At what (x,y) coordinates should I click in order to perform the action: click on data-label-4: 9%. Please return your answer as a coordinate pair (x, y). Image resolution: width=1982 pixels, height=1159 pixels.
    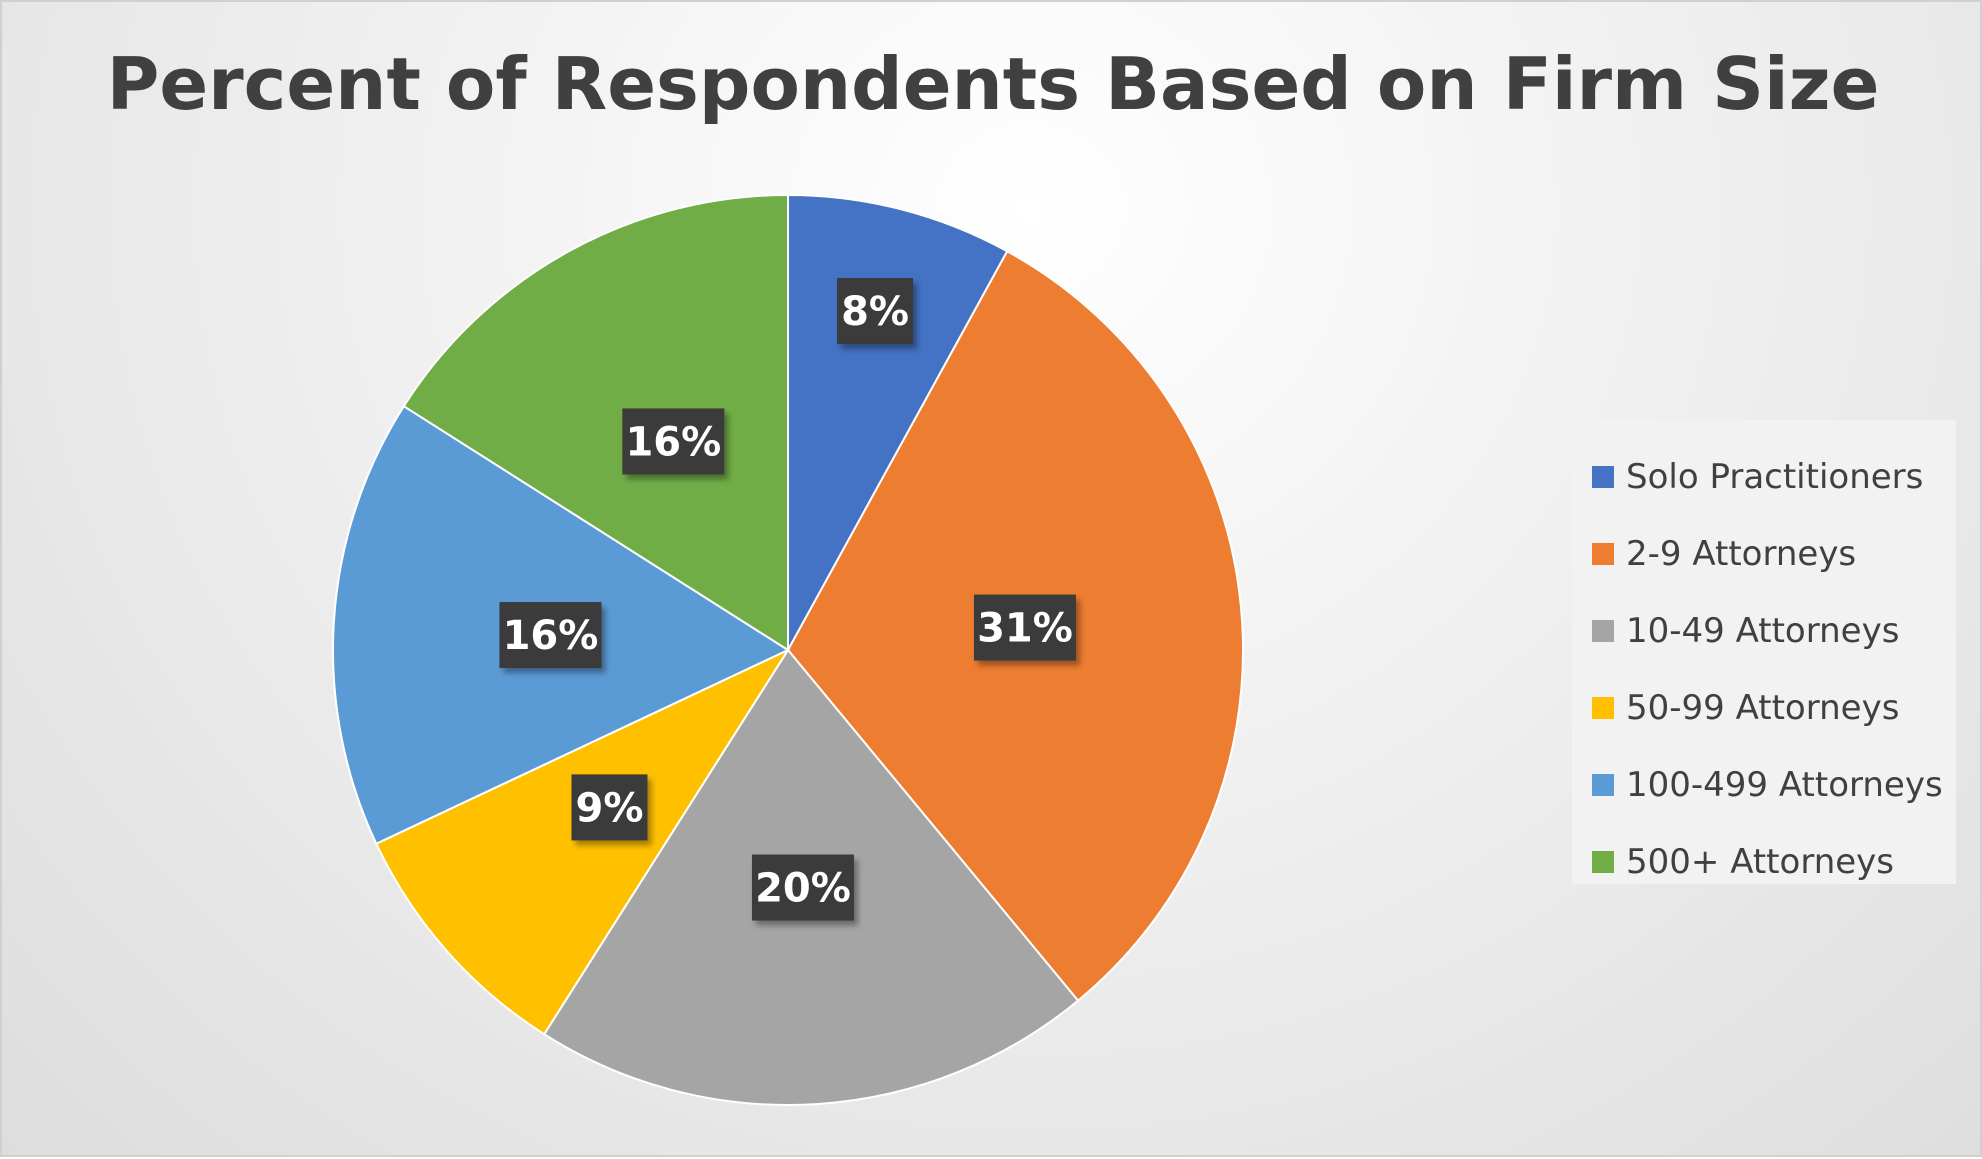
    Looking at the image, I should click on (609, 807).